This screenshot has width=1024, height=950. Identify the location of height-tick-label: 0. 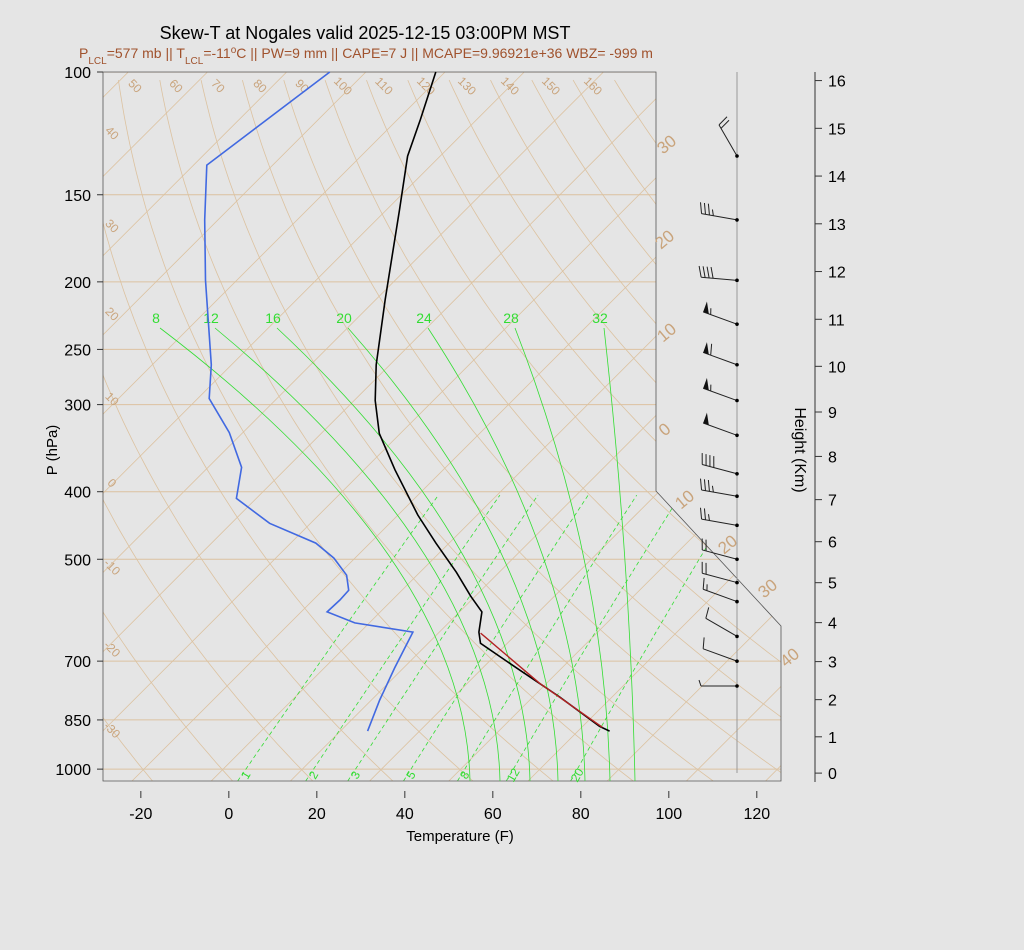
(832, 774).